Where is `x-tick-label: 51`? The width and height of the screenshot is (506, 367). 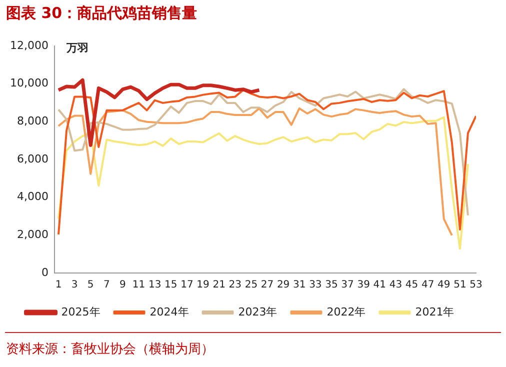 x-tick-label: 51 is located at coordinates (460, 285).